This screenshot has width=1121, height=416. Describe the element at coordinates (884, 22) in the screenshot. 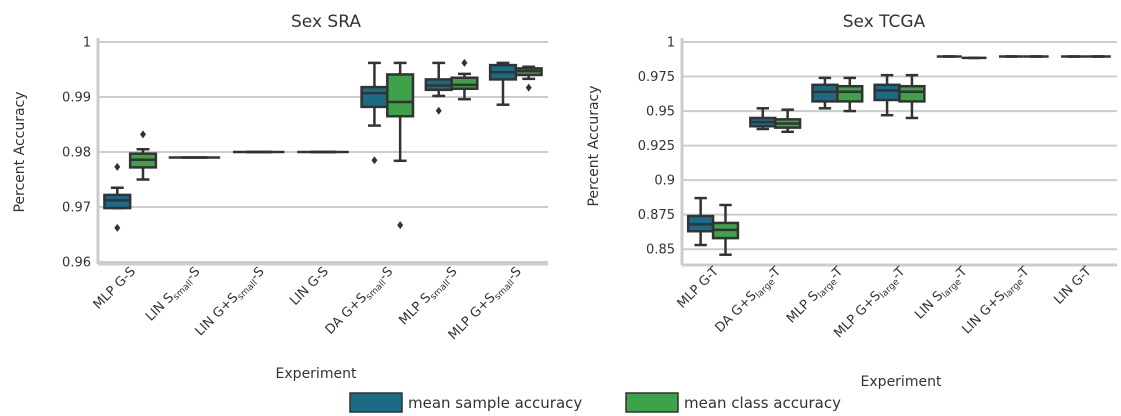

I see `chart-title: Sex TCGA` at that location.